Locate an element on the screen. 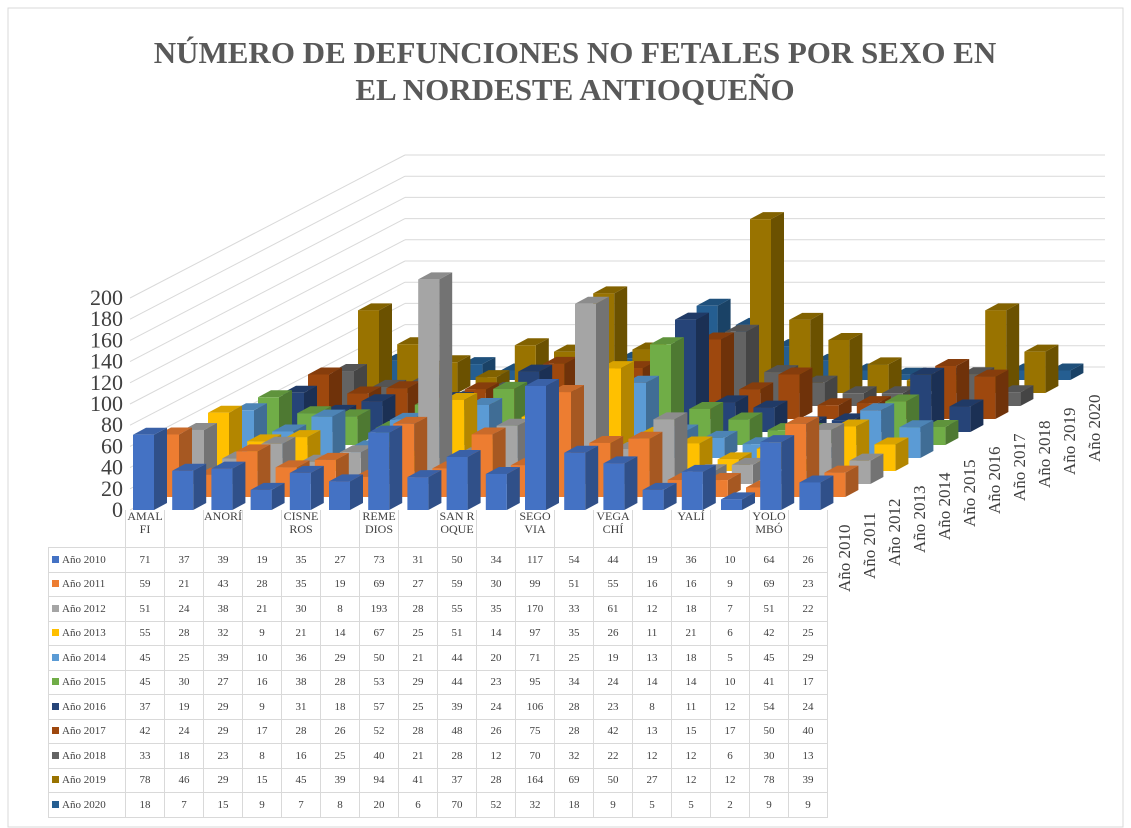  table-value: 39 is located at coordinates (457, 707).